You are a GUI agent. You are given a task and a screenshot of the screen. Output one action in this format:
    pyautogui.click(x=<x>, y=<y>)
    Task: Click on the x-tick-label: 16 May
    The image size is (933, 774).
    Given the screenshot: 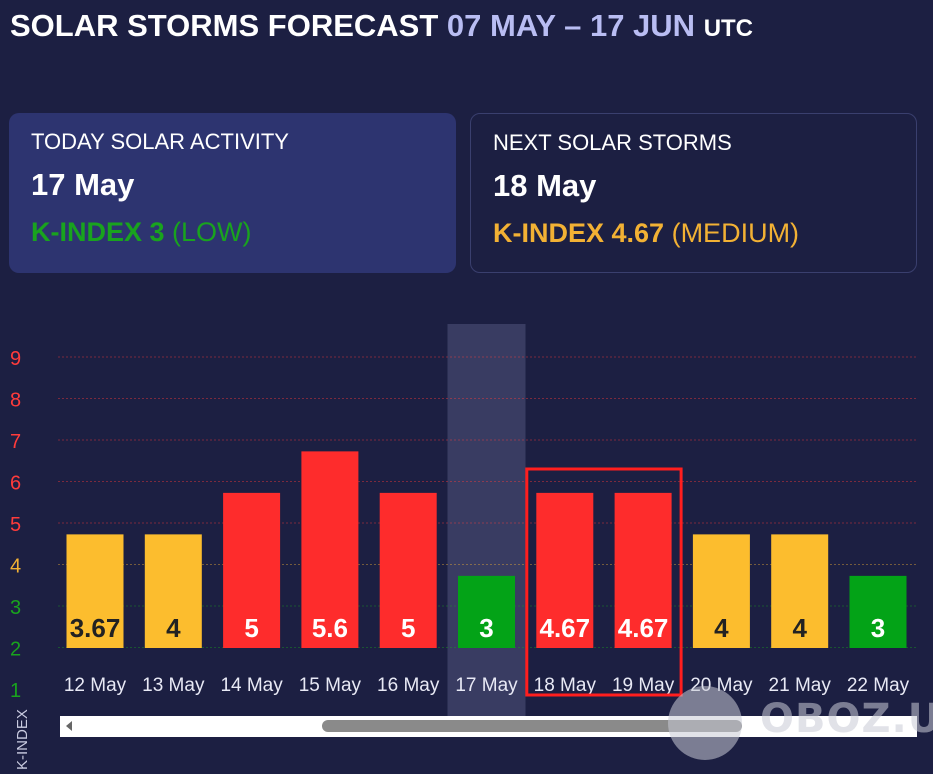 What is the action you would take?
    pyautogui.click(x=408, y=685)
    